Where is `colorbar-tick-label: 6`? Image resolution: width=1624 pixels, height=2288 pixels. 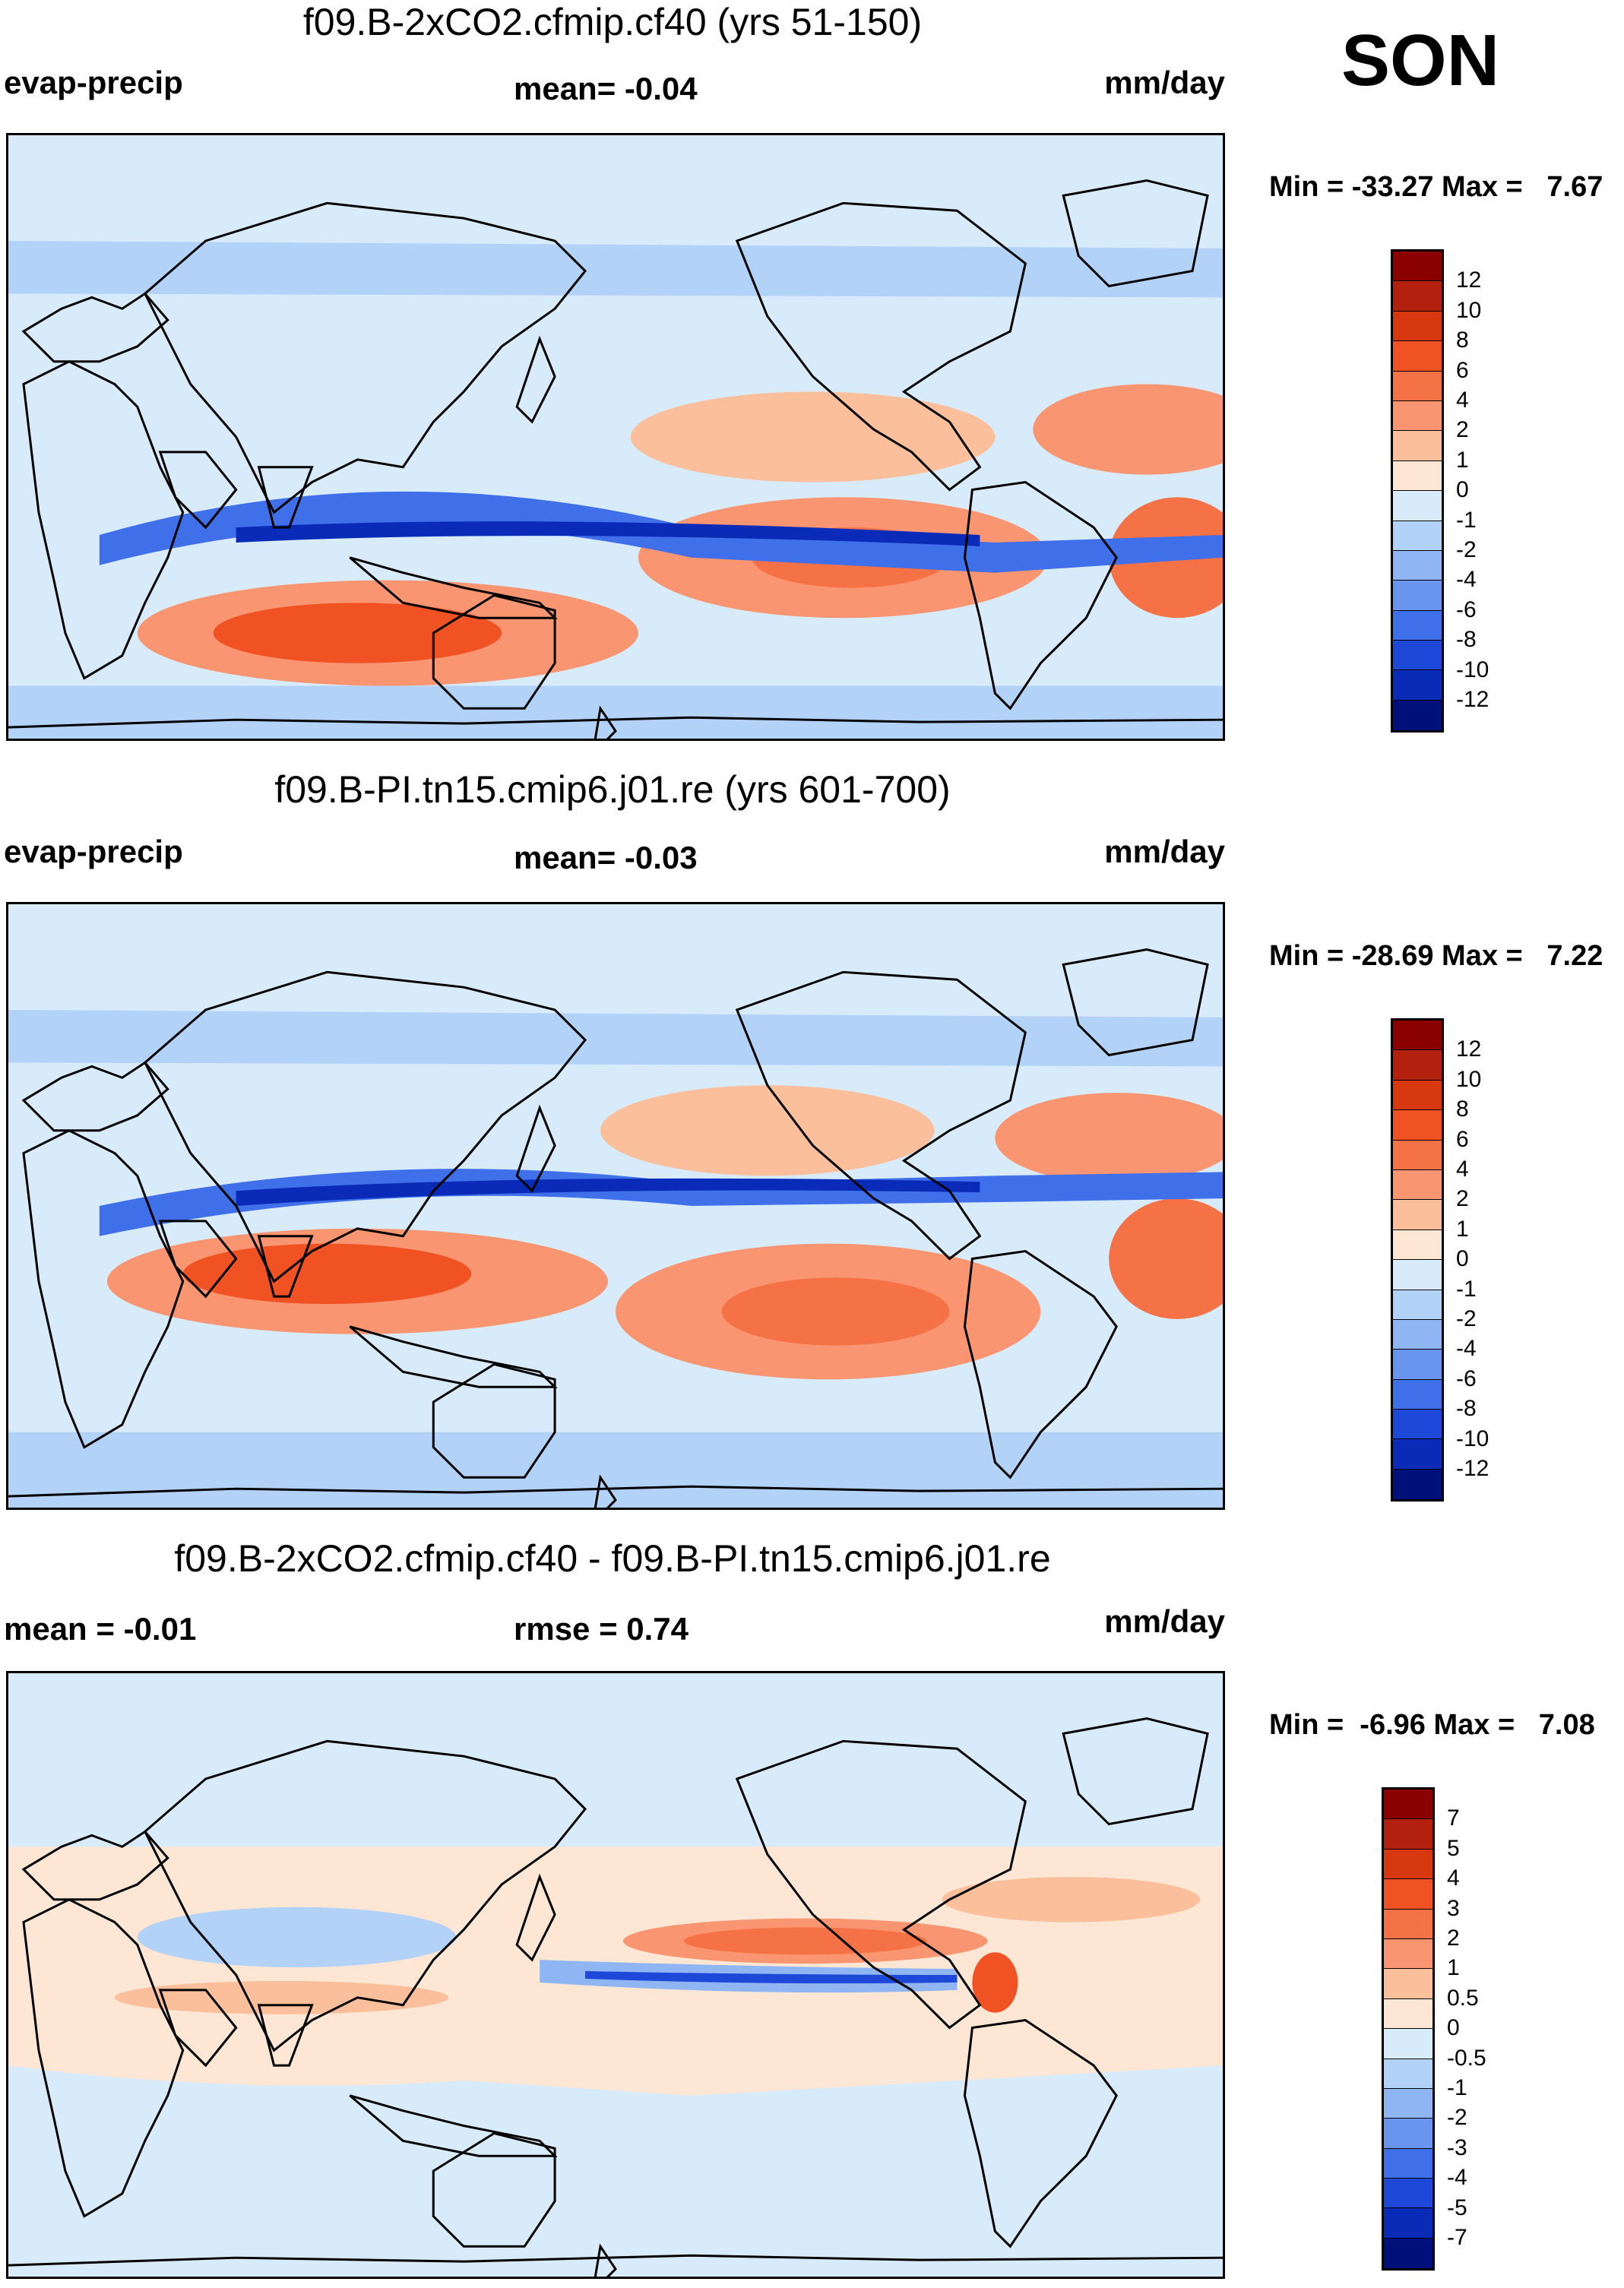
colorbar-tick-label: 6 is located at coordinates (1463, 1139).